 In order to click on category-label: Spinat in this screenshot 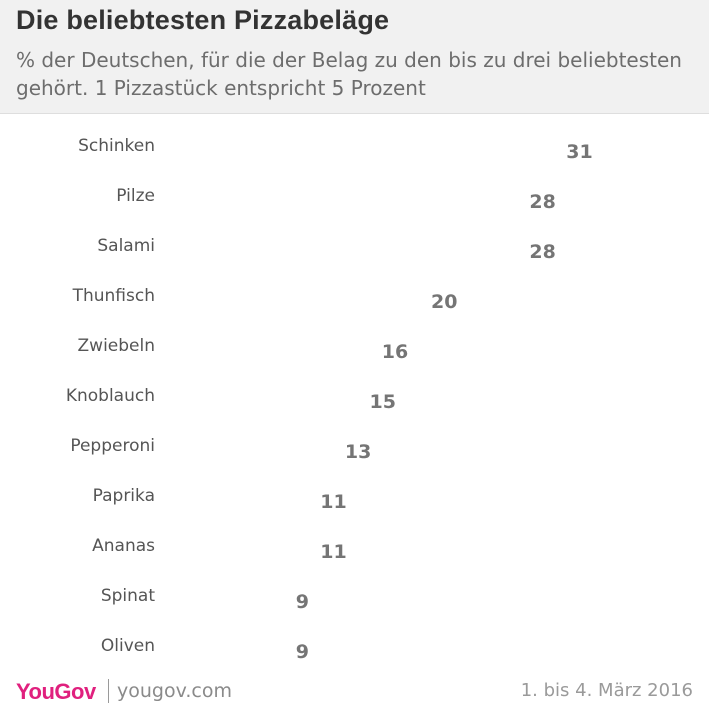, I will do `click(128, 596)`.